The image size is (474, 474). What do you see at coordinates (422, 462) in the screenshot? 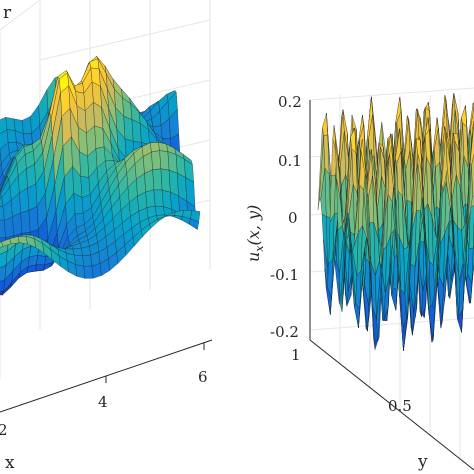
I see `right-y-axis-label: y` at bounding box center [422, 462].